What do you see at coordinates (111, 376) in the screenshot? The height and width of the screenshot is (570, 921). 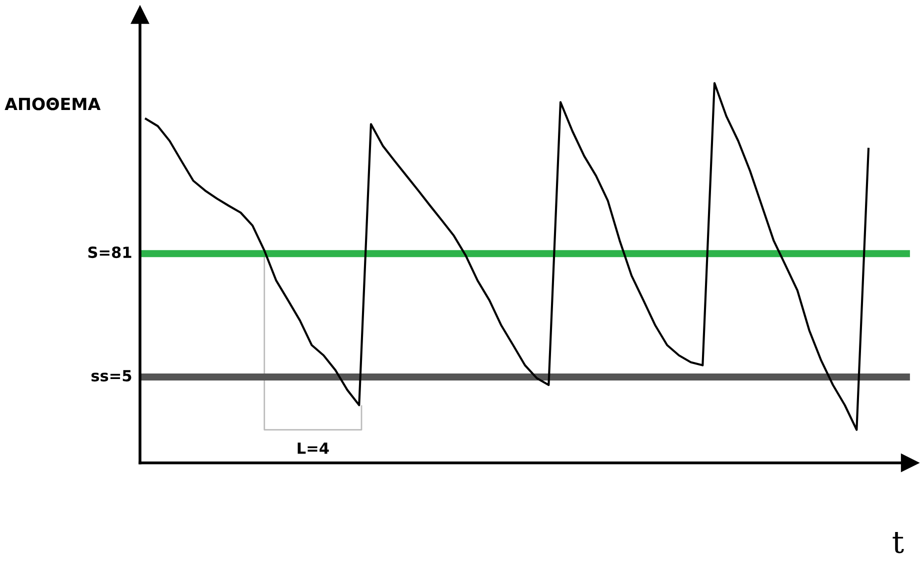 I see `text: ss=5` at bounding box center [111, 376].